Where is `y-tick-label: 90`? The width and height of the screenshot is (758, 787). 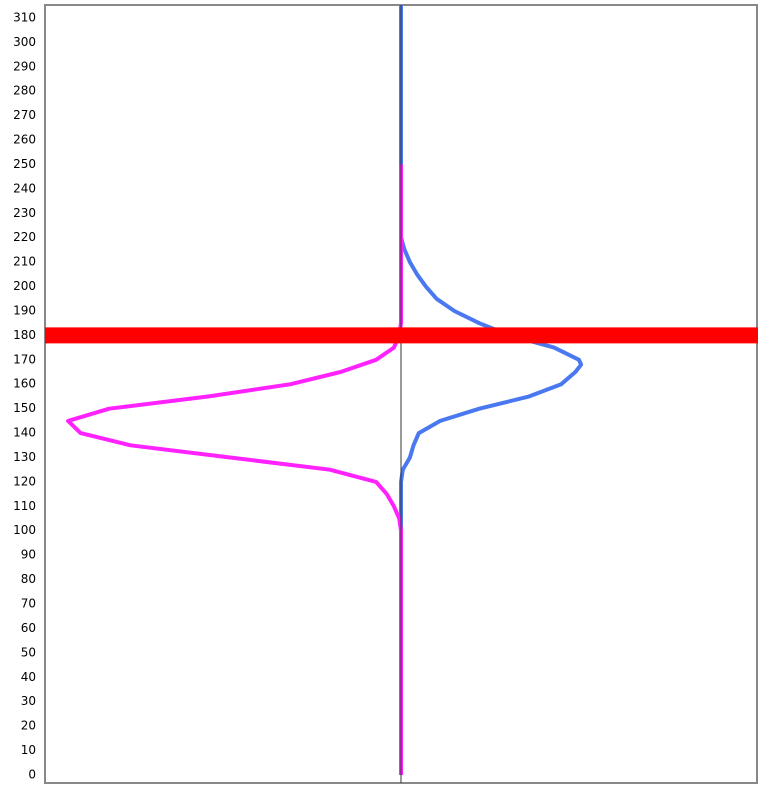
y-tick-label: 90 is located at coordinates (28, 555).